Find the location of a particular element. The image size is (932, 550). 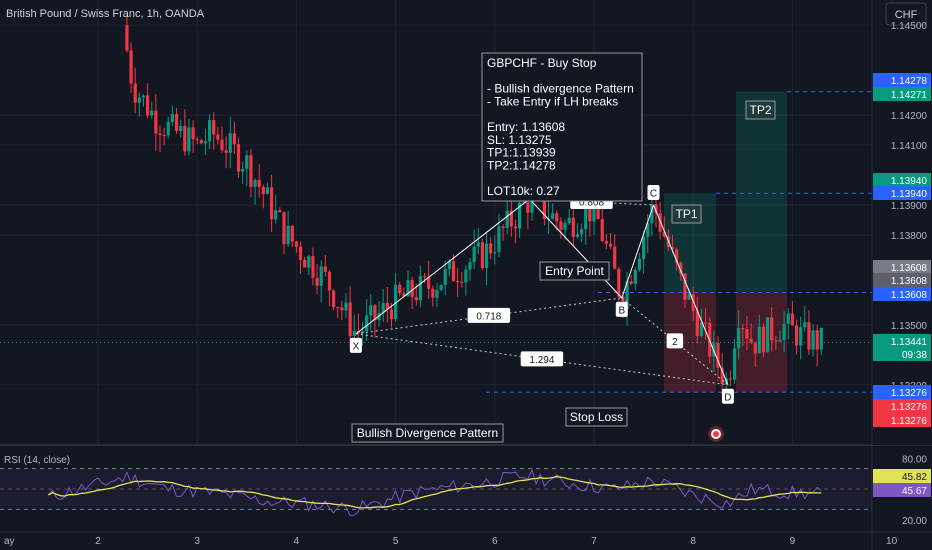

trade-info-line: - Take Entry if LH breaks is located at coordinates (552, 101).